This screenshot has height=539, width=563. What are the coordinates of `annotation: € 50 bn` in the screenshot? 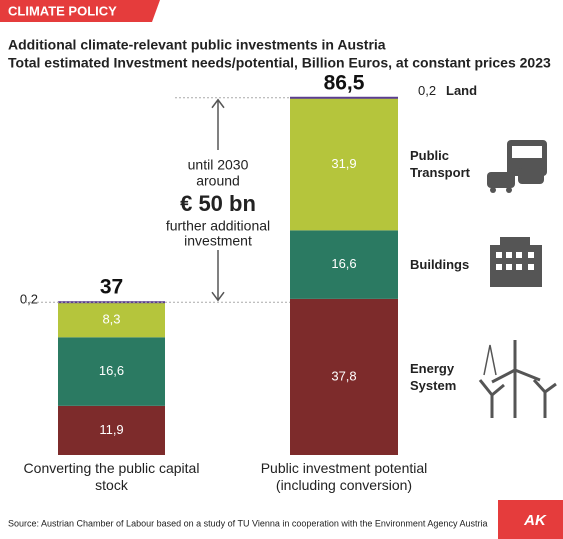 It's located at (218, 203).